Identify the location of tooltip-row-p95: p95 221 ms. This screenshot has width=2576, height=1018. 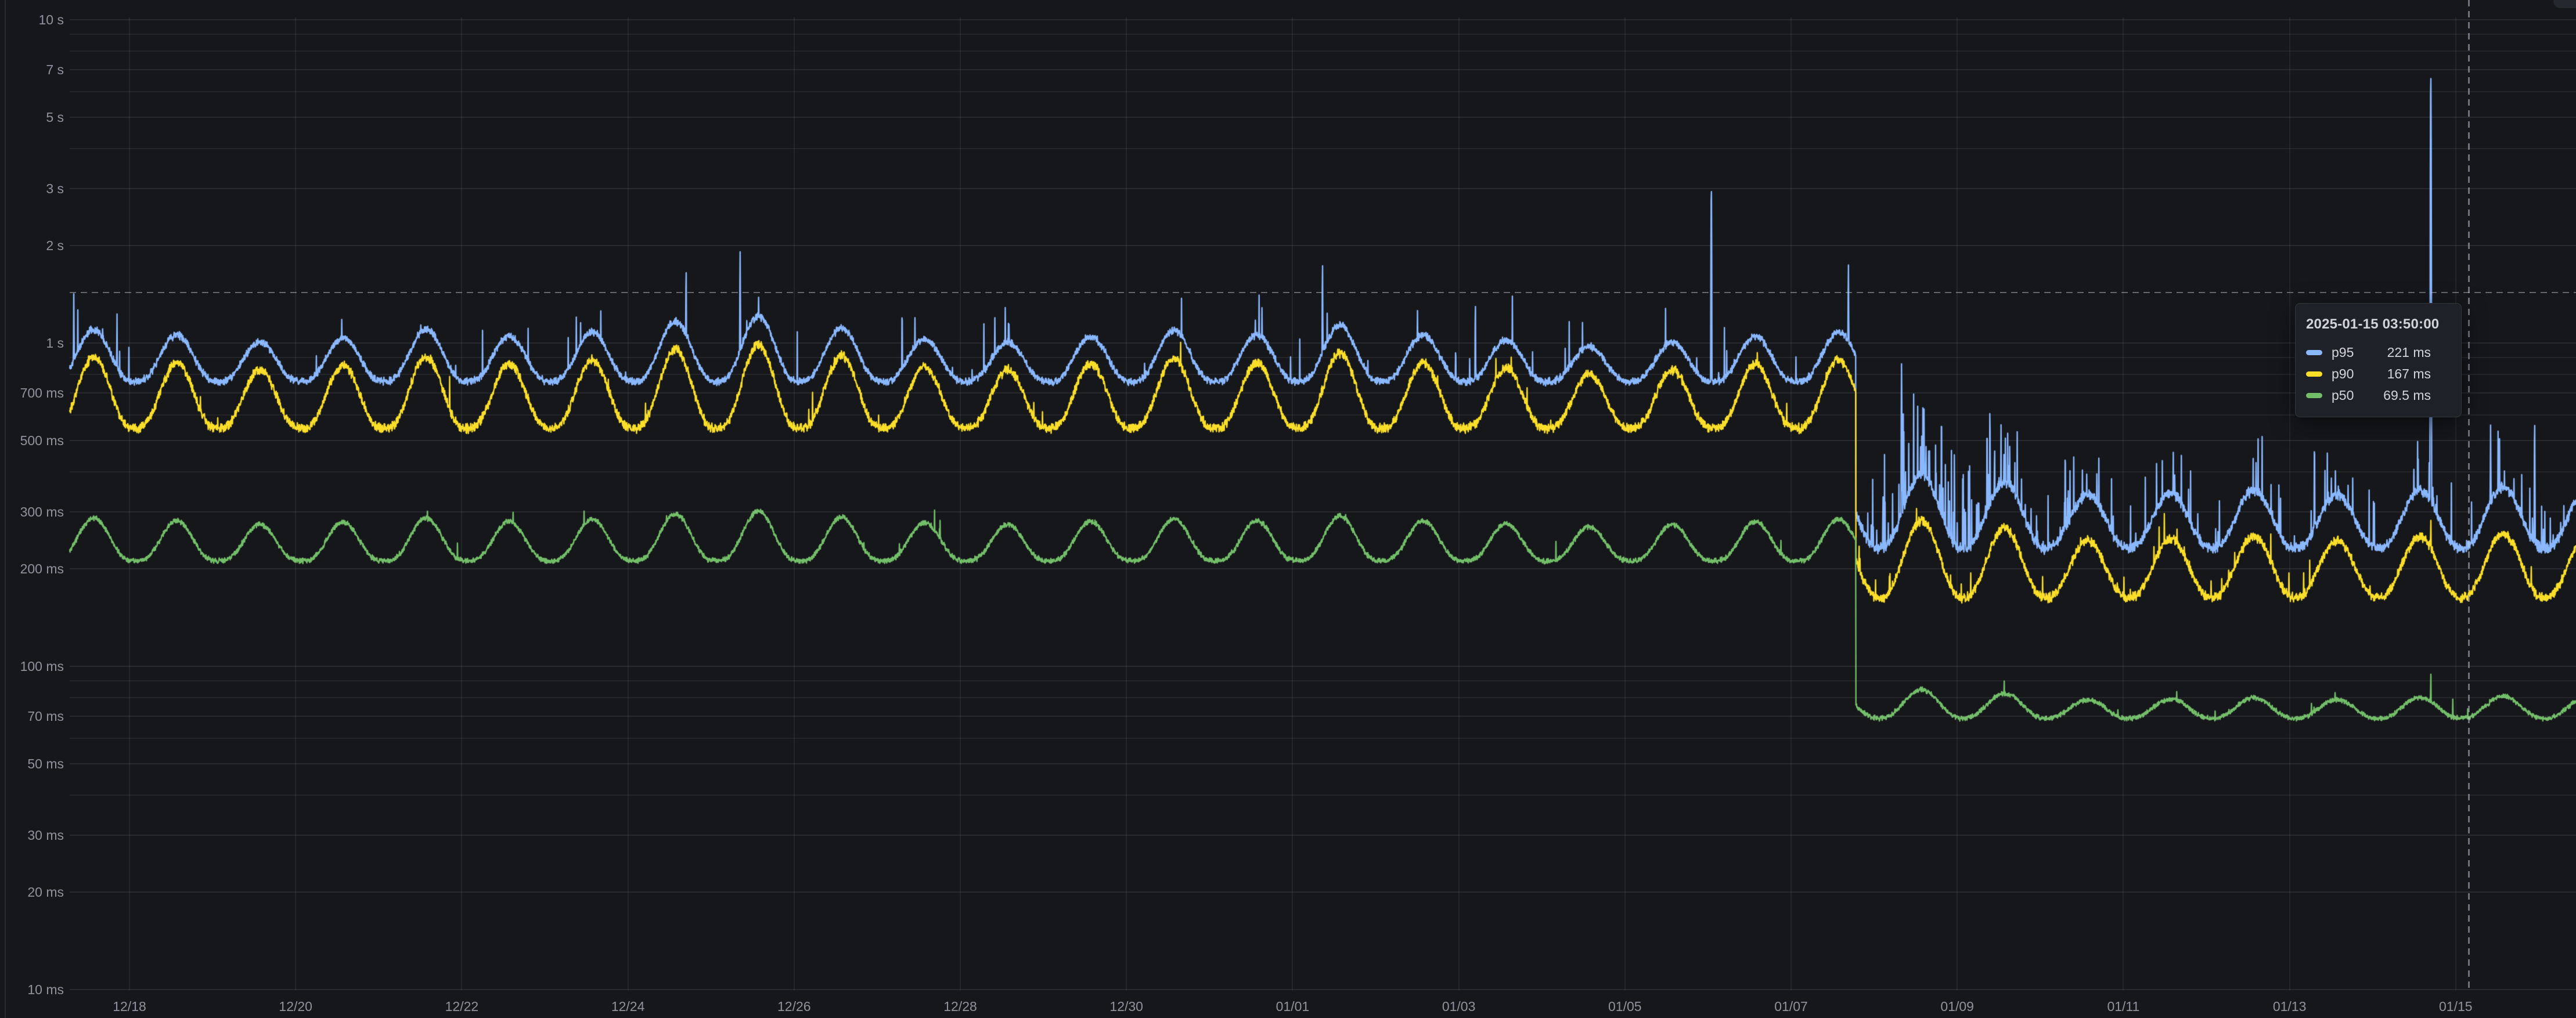
(2377, 352).